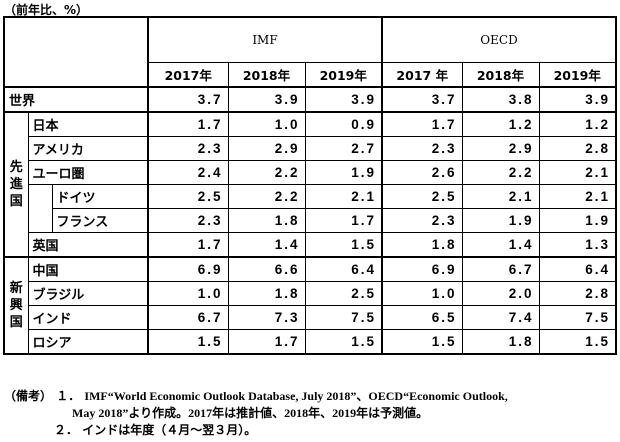 The image size is (620, 442). What do you see at coordinates (499, 39) in the screenshot?
I see `header-oecd: OECD` at bounding box center [499, 39].